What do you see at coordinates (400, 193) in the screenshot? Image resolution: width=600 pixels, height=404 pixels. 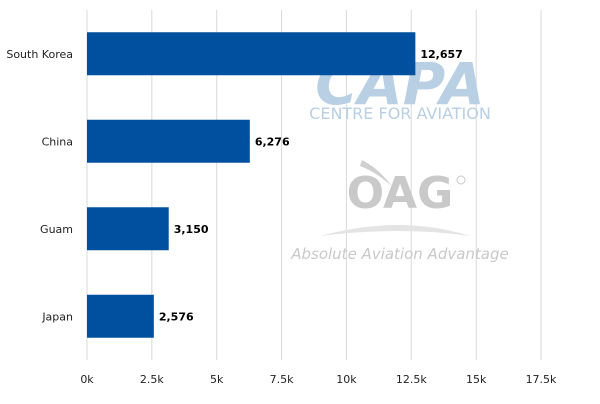 I see `oag-logo: OAG` at bounding box center [400, 193].